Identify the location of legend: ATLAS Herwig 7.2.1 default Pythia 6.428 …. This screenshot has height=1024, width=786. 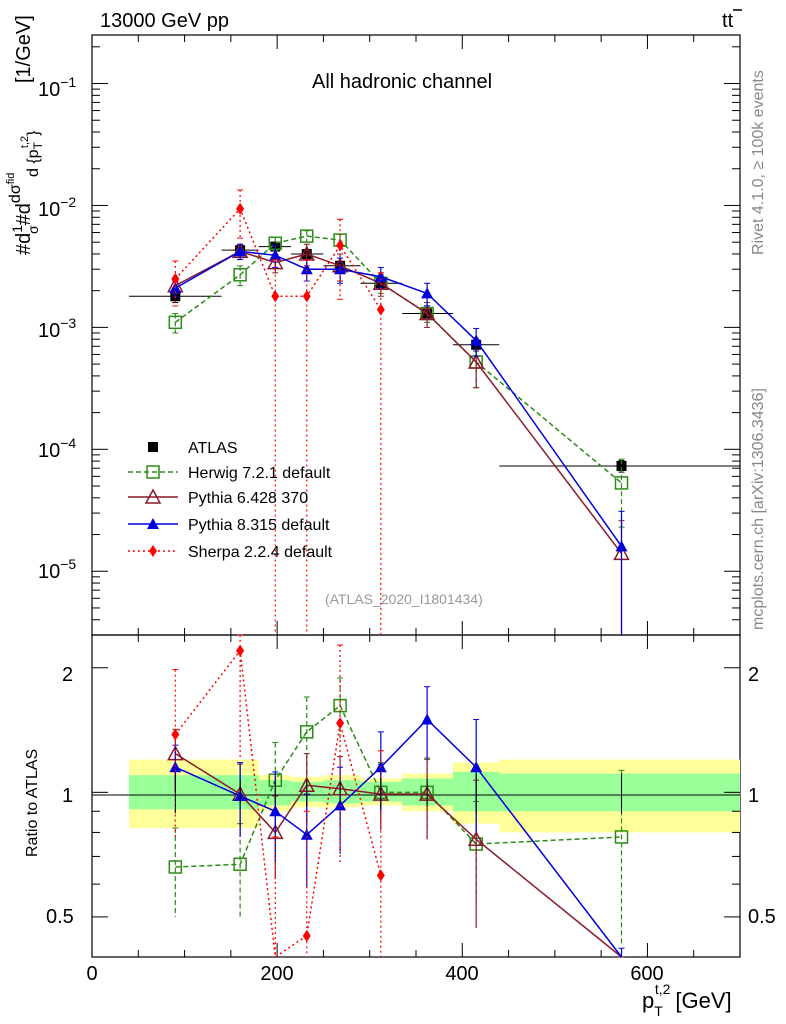
(230, 500).